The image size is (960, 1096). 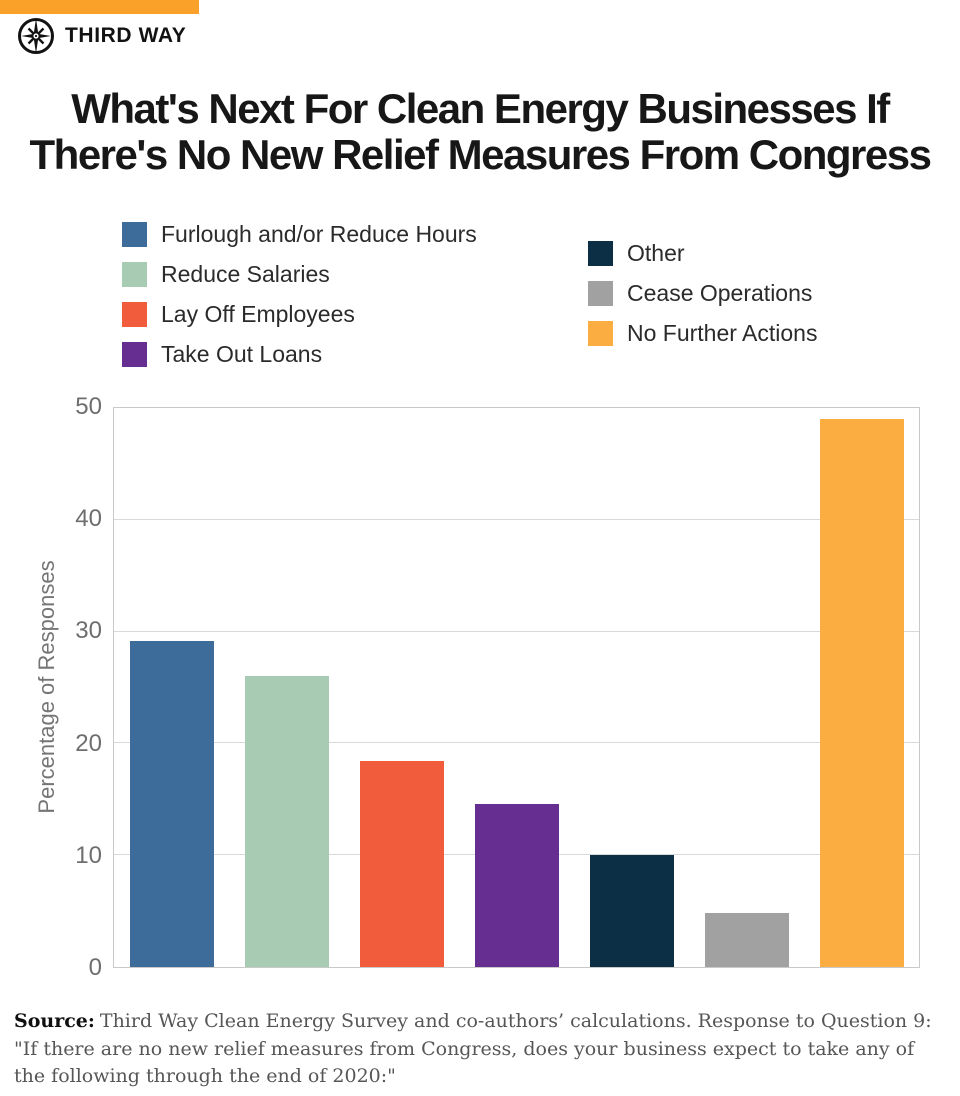 What do you see at coordinates (134, 314) in the screenshot?
I see `legend-swatch-lay-off-employees` at bounding box center [134, 314].